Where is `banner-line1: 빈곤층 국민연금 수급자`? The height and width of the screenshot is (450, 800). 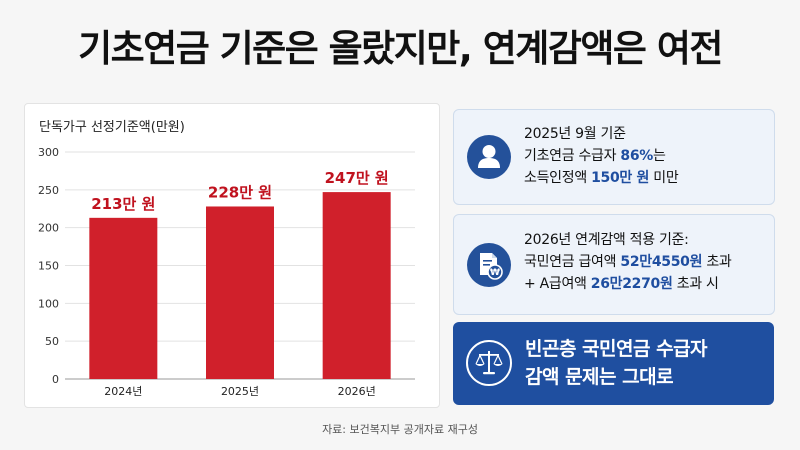 banner-line1: 빈곤층 국민연금 수급자 is located at coordinates (616, 349).